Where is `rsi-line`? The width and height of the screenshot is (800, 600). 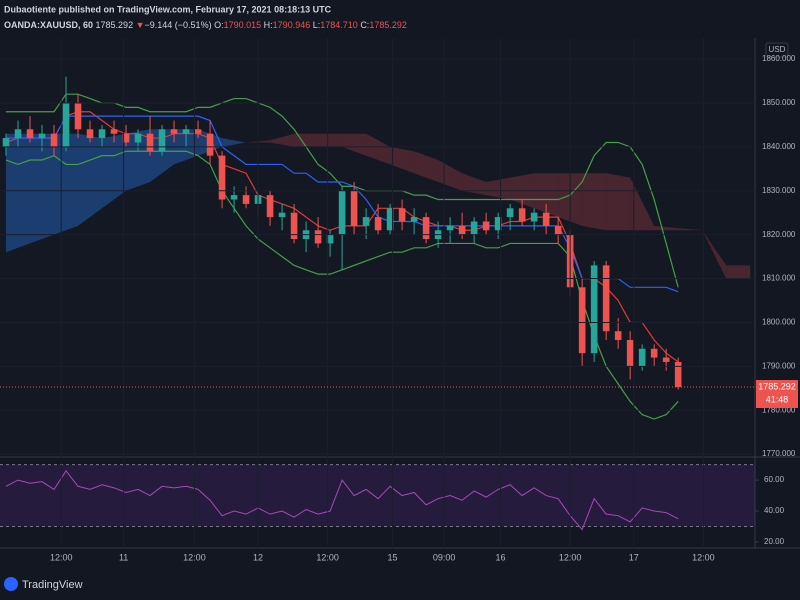 rsi-line is located at coordinates (342, 500).